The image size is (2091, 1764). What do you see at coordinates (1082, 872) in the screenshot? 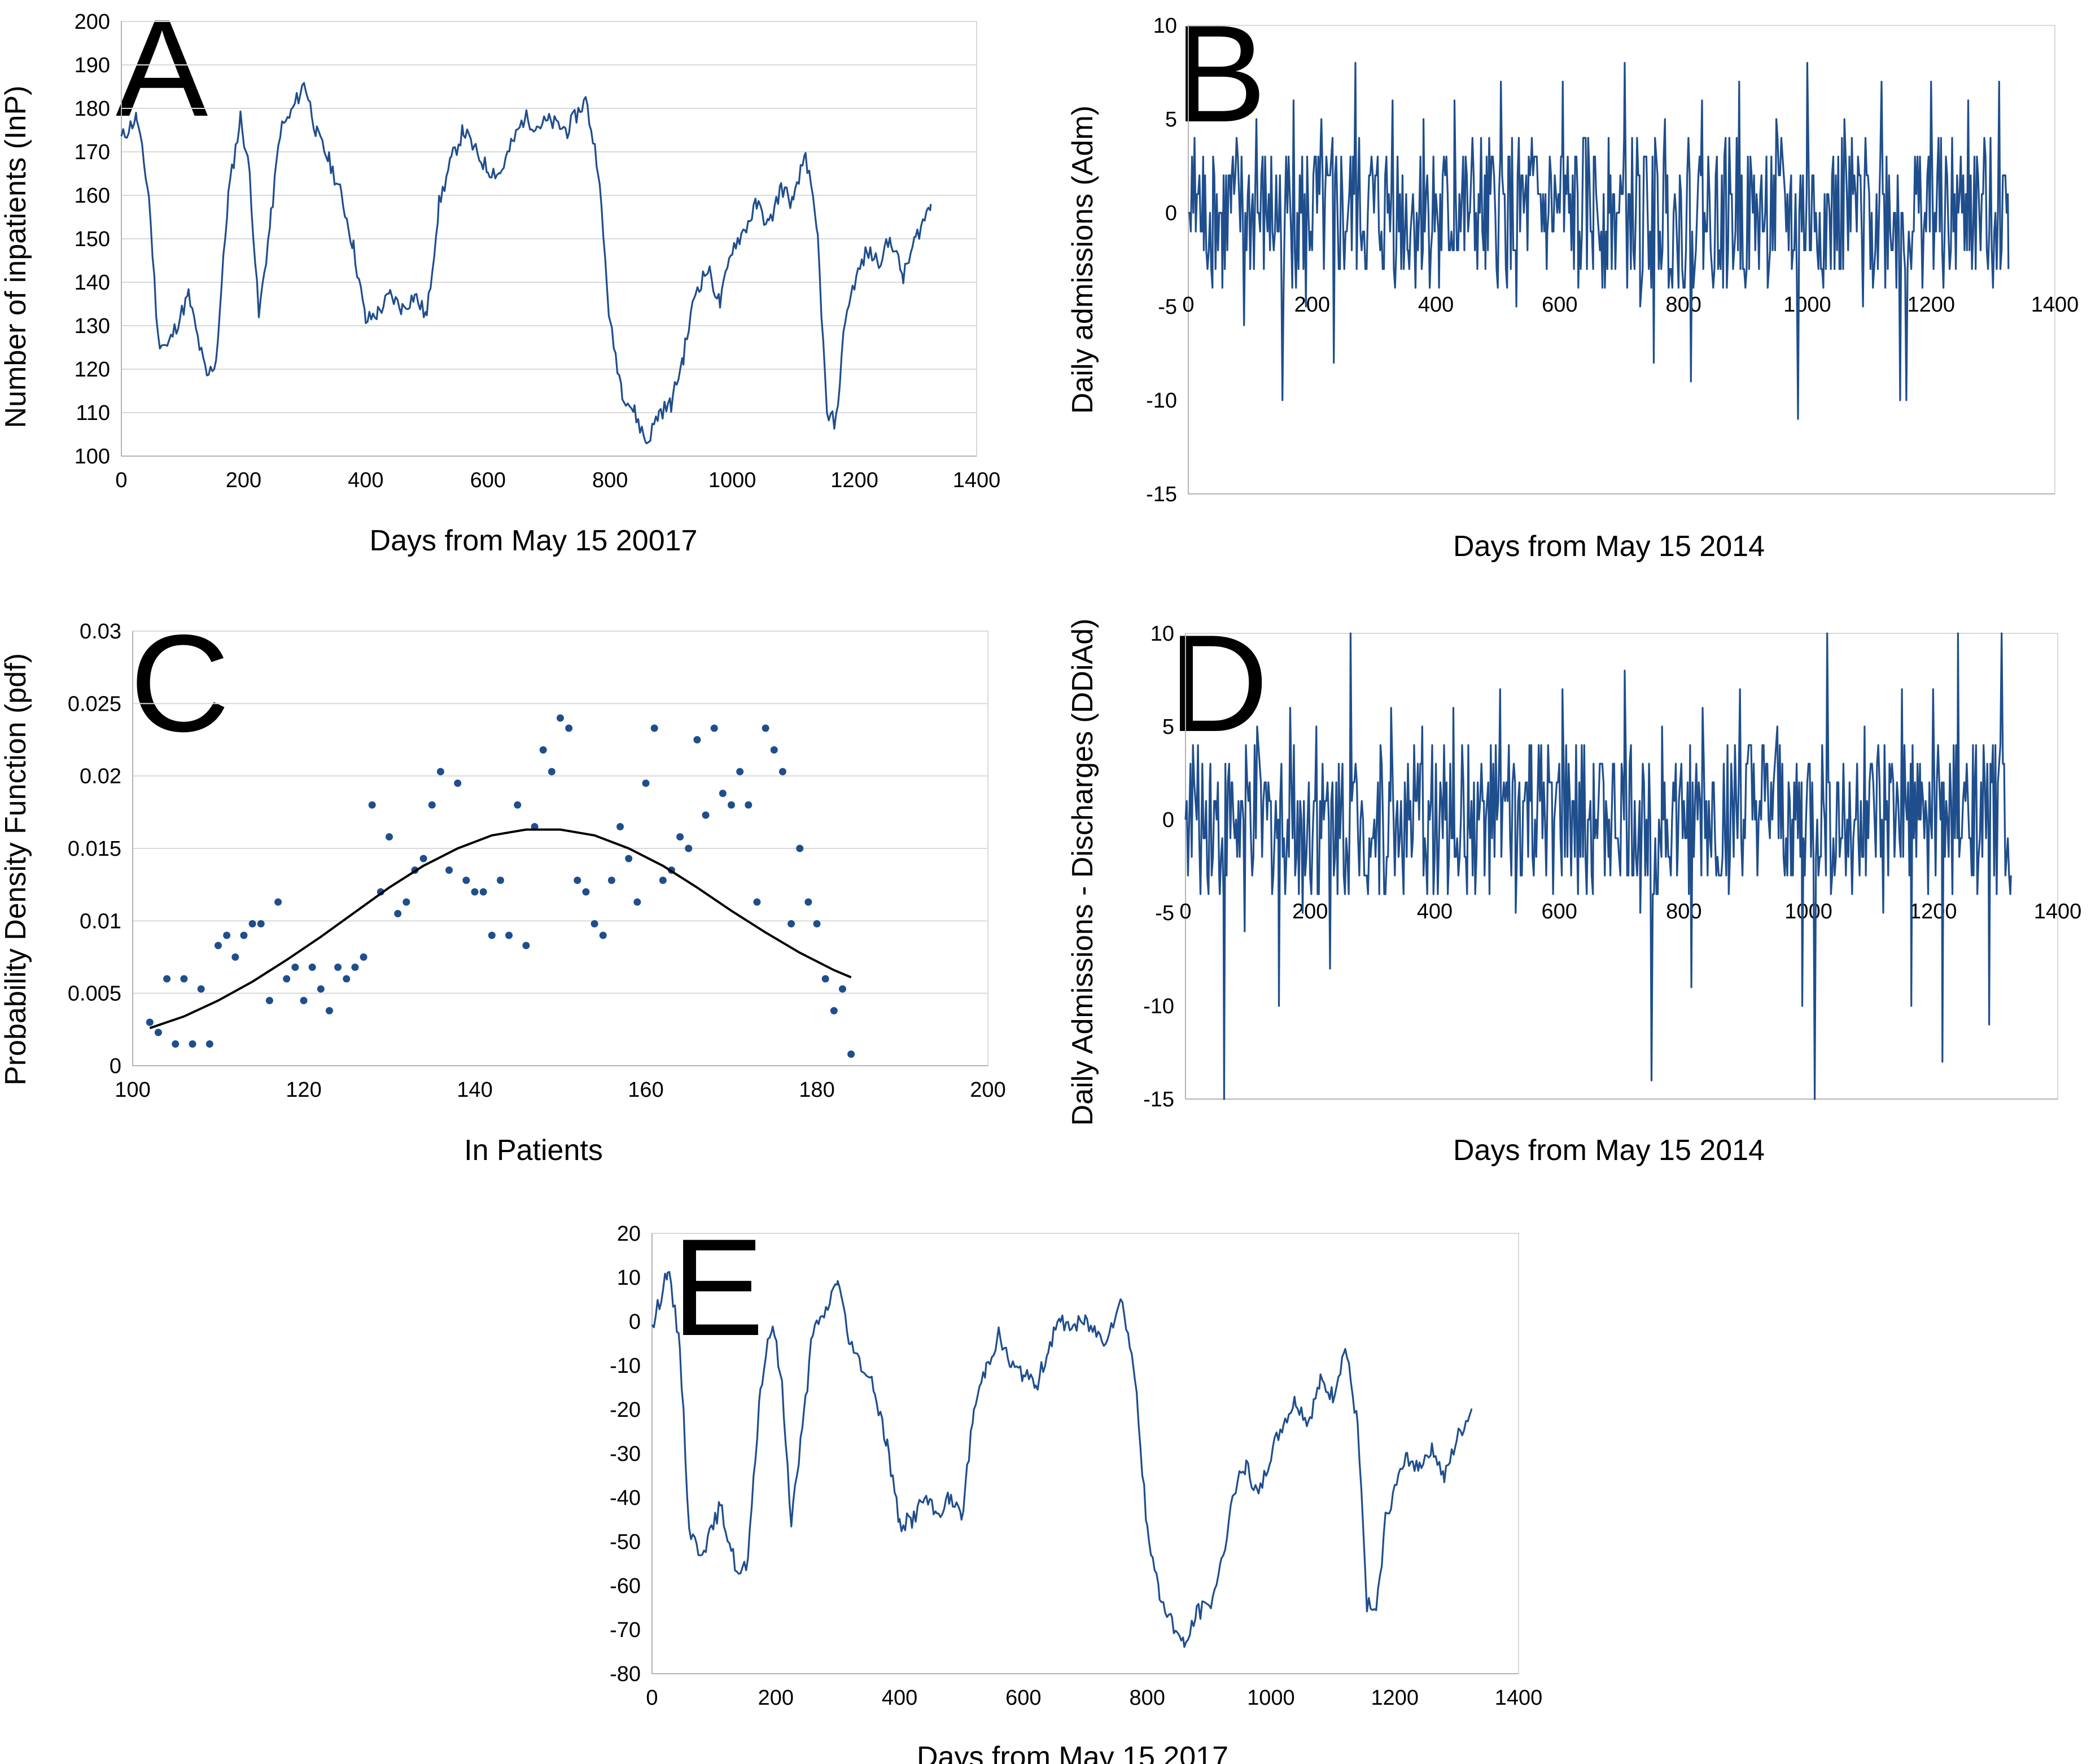
I see `y-axis-title: Daily Admissions - Discharges (DDiAd)` at bounding box center [1082, 872].